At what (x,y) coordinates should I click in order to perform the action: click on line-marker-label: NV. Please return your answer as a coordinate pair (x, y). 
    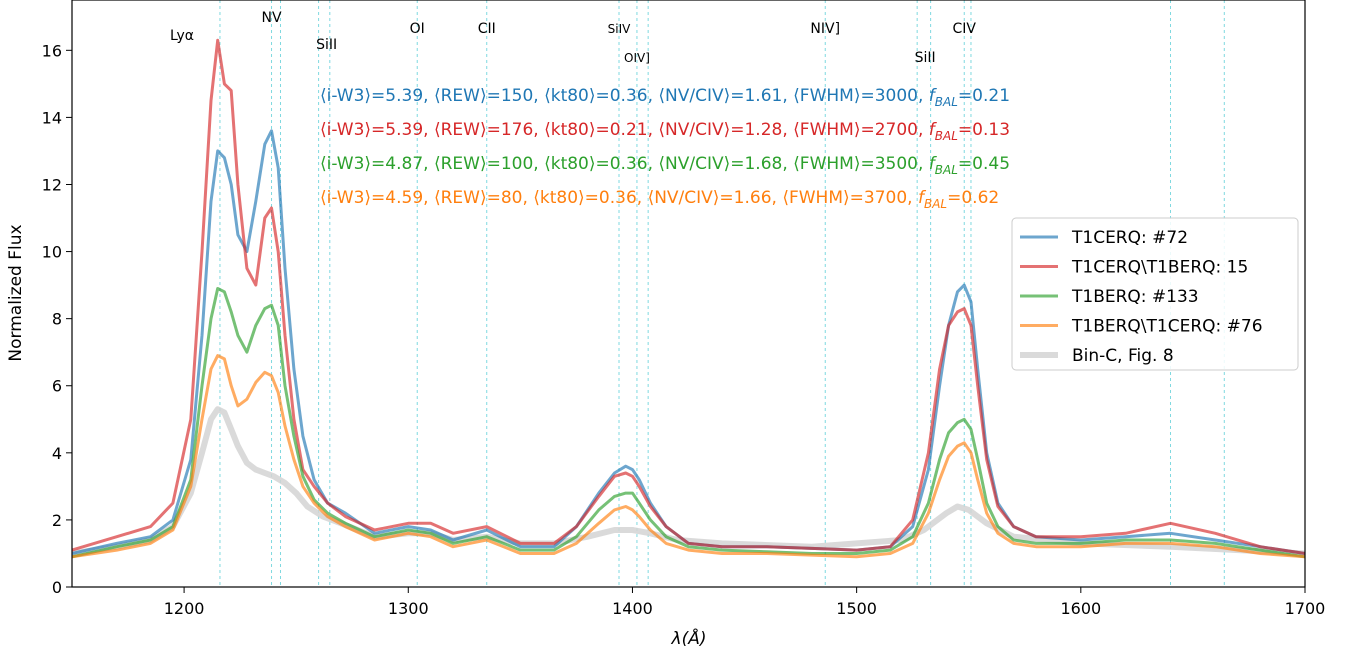
    Looking at the image, I should click on (271, 18).